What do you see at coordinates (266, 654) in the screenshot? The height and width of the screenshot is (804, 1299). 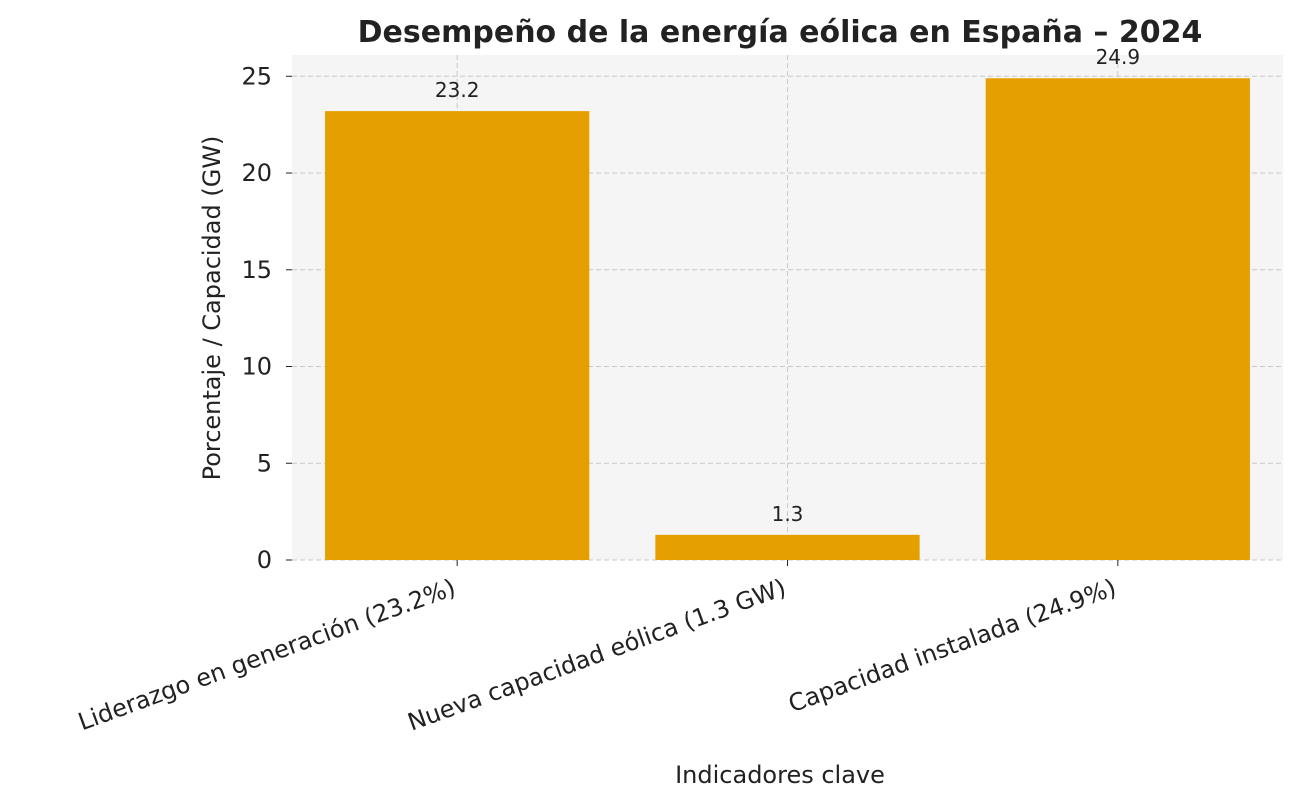 I see `x-tick-label: Liderazgo en generación (23.2%)` at bounding box center [266, 654].